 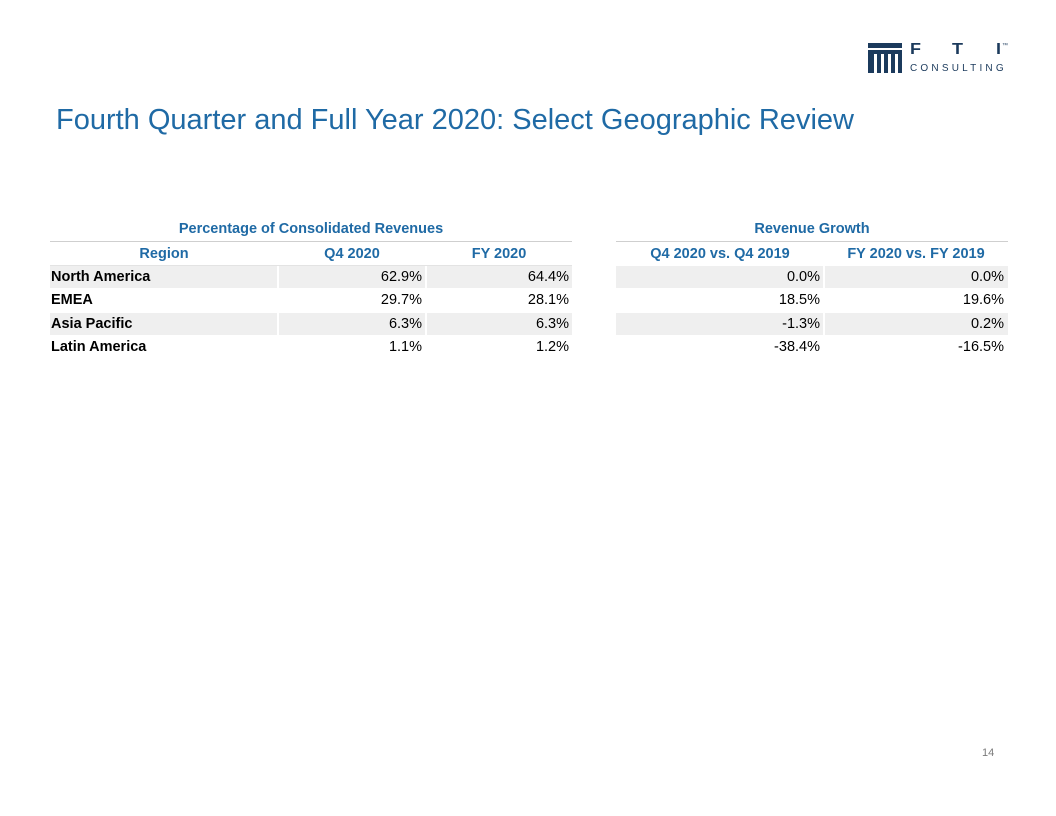 I want to click on table-row-region: Asia Pacific, so click(x=92, y=324).